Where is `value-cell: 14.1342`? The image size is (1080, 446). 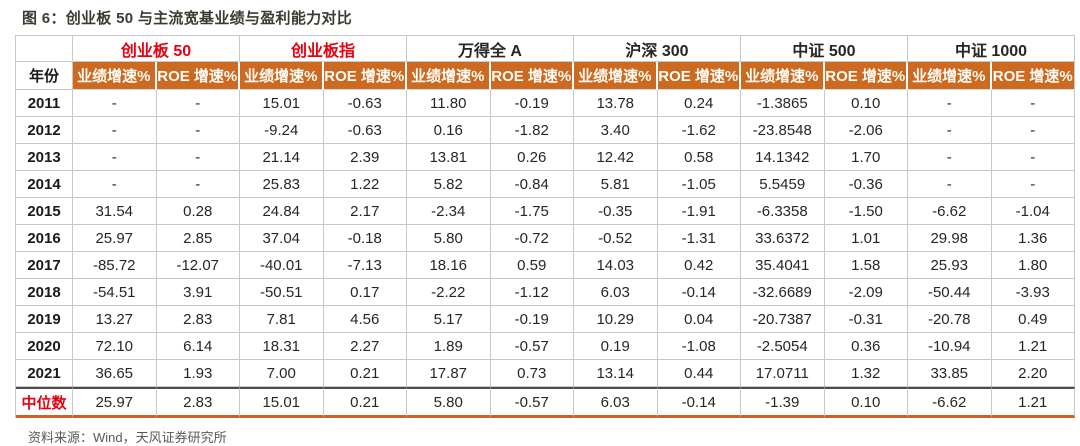
value-cell: 14.1342 is located at coordinates (783, 157).